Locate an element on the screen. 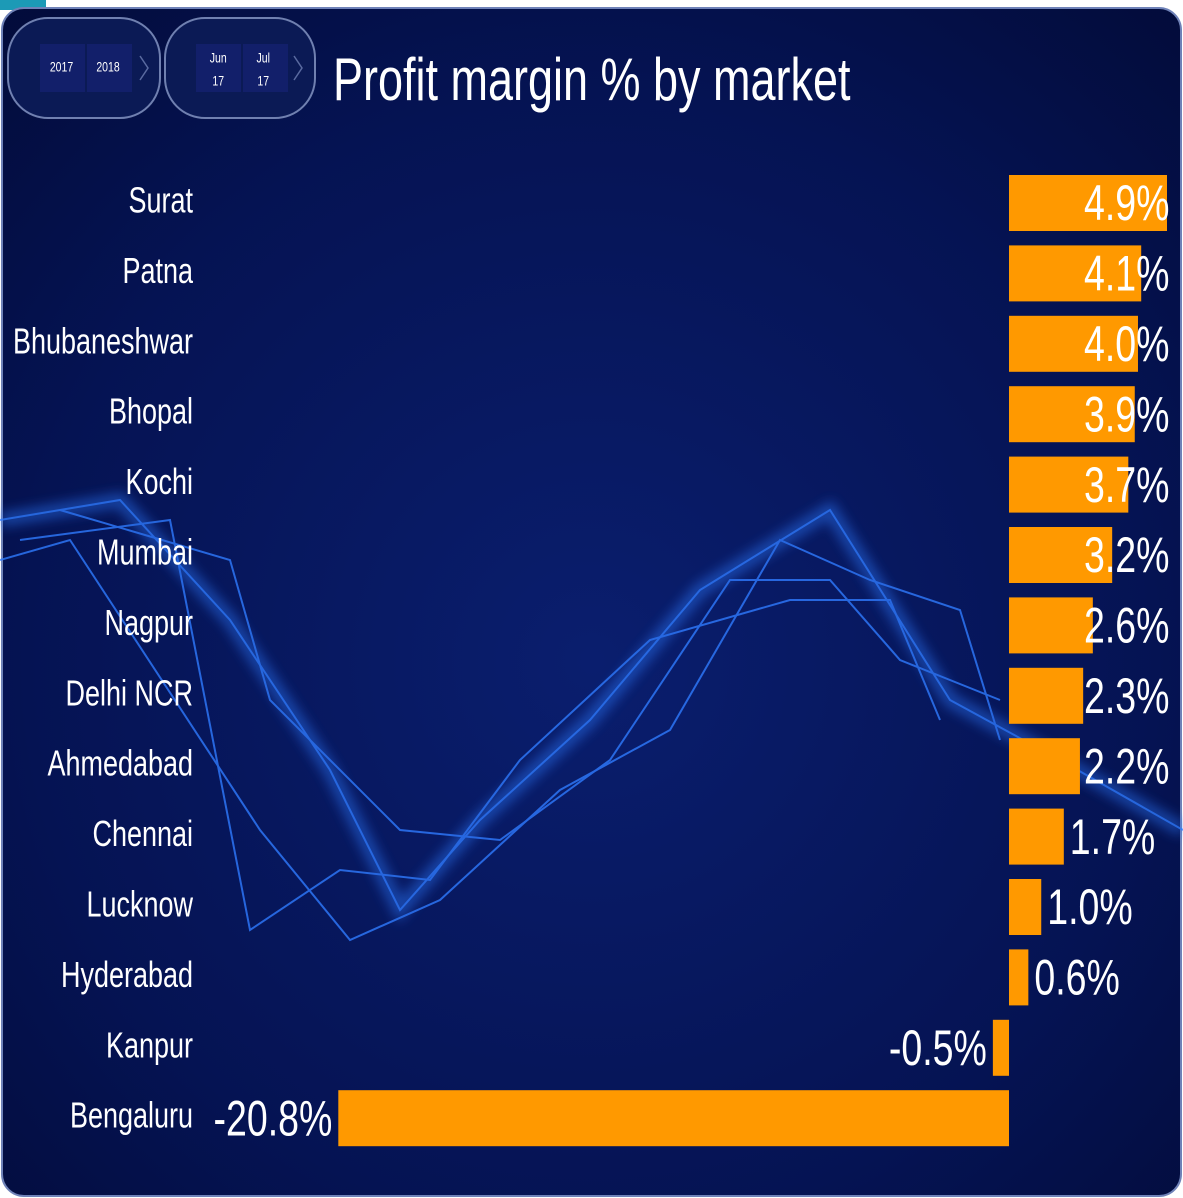 Image resolution: width=1183 pixels, height=1198 pixels. chart-title: Profit margin % by market is located at coordinates (592, 80).